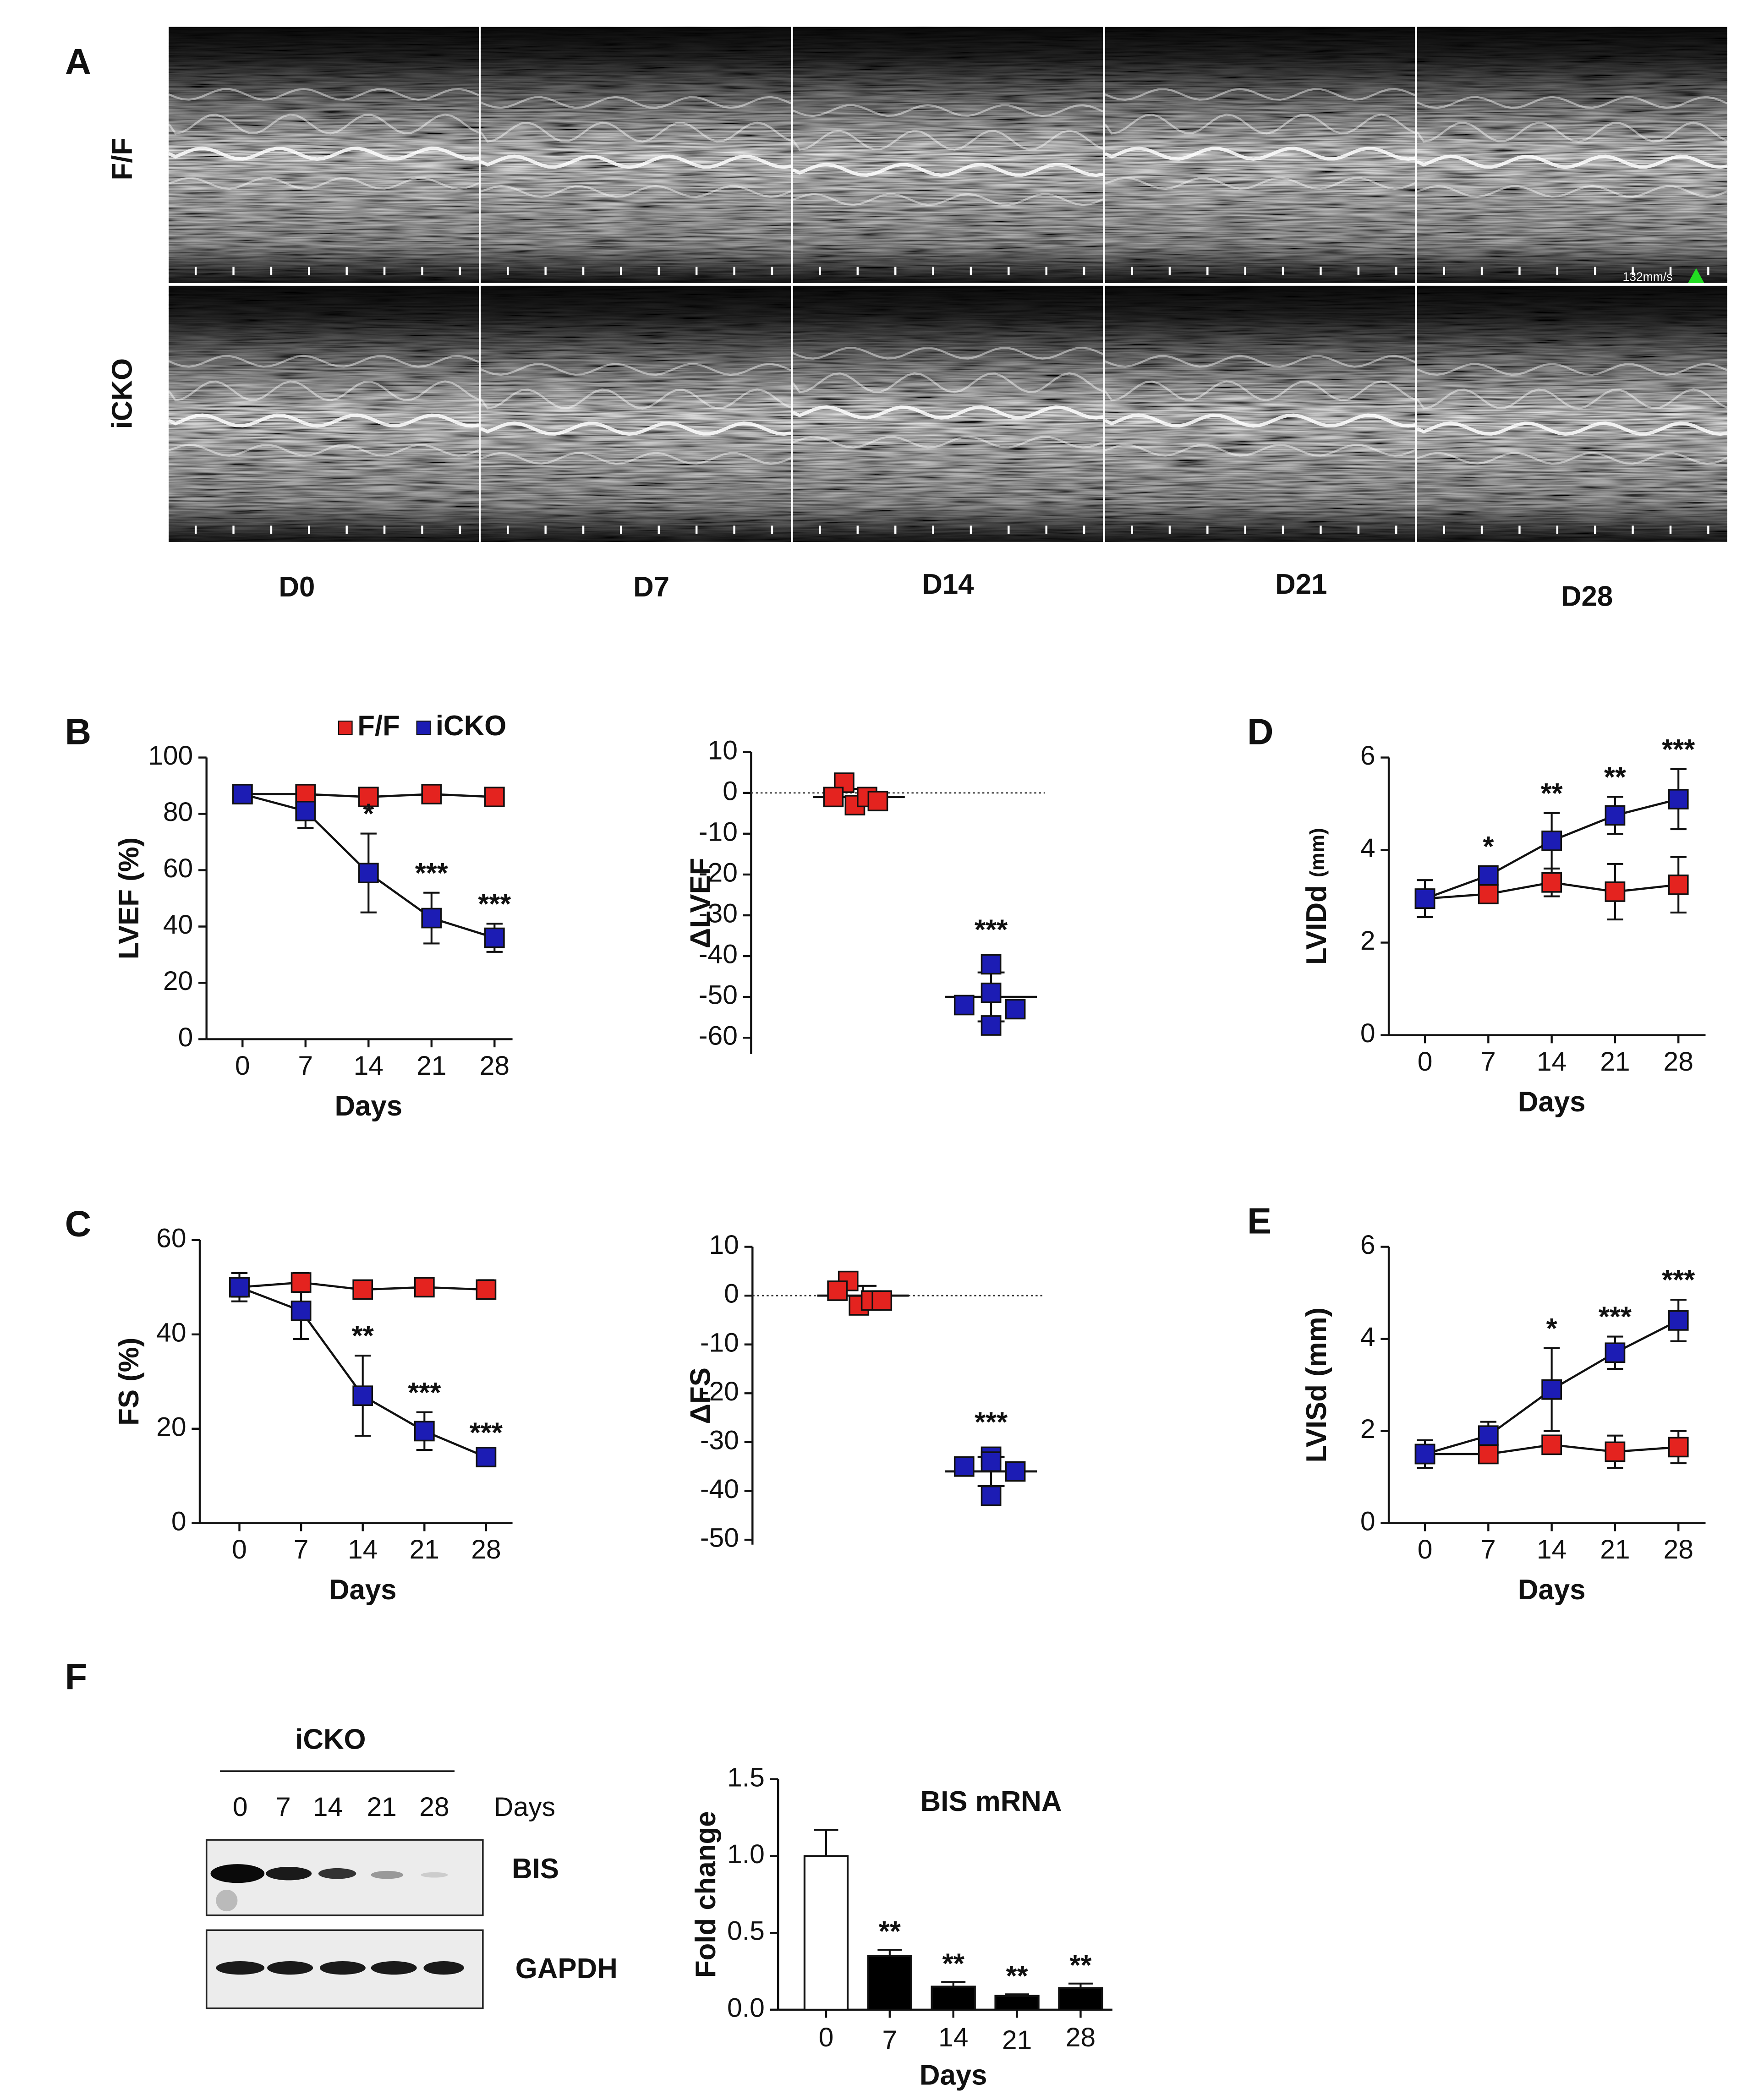 This screenshot has height=2100, width=1753. Describe the element at coordinates (701, 1395) in the screenshot. I see `y-axis-label-main: ΔFS` at that location.